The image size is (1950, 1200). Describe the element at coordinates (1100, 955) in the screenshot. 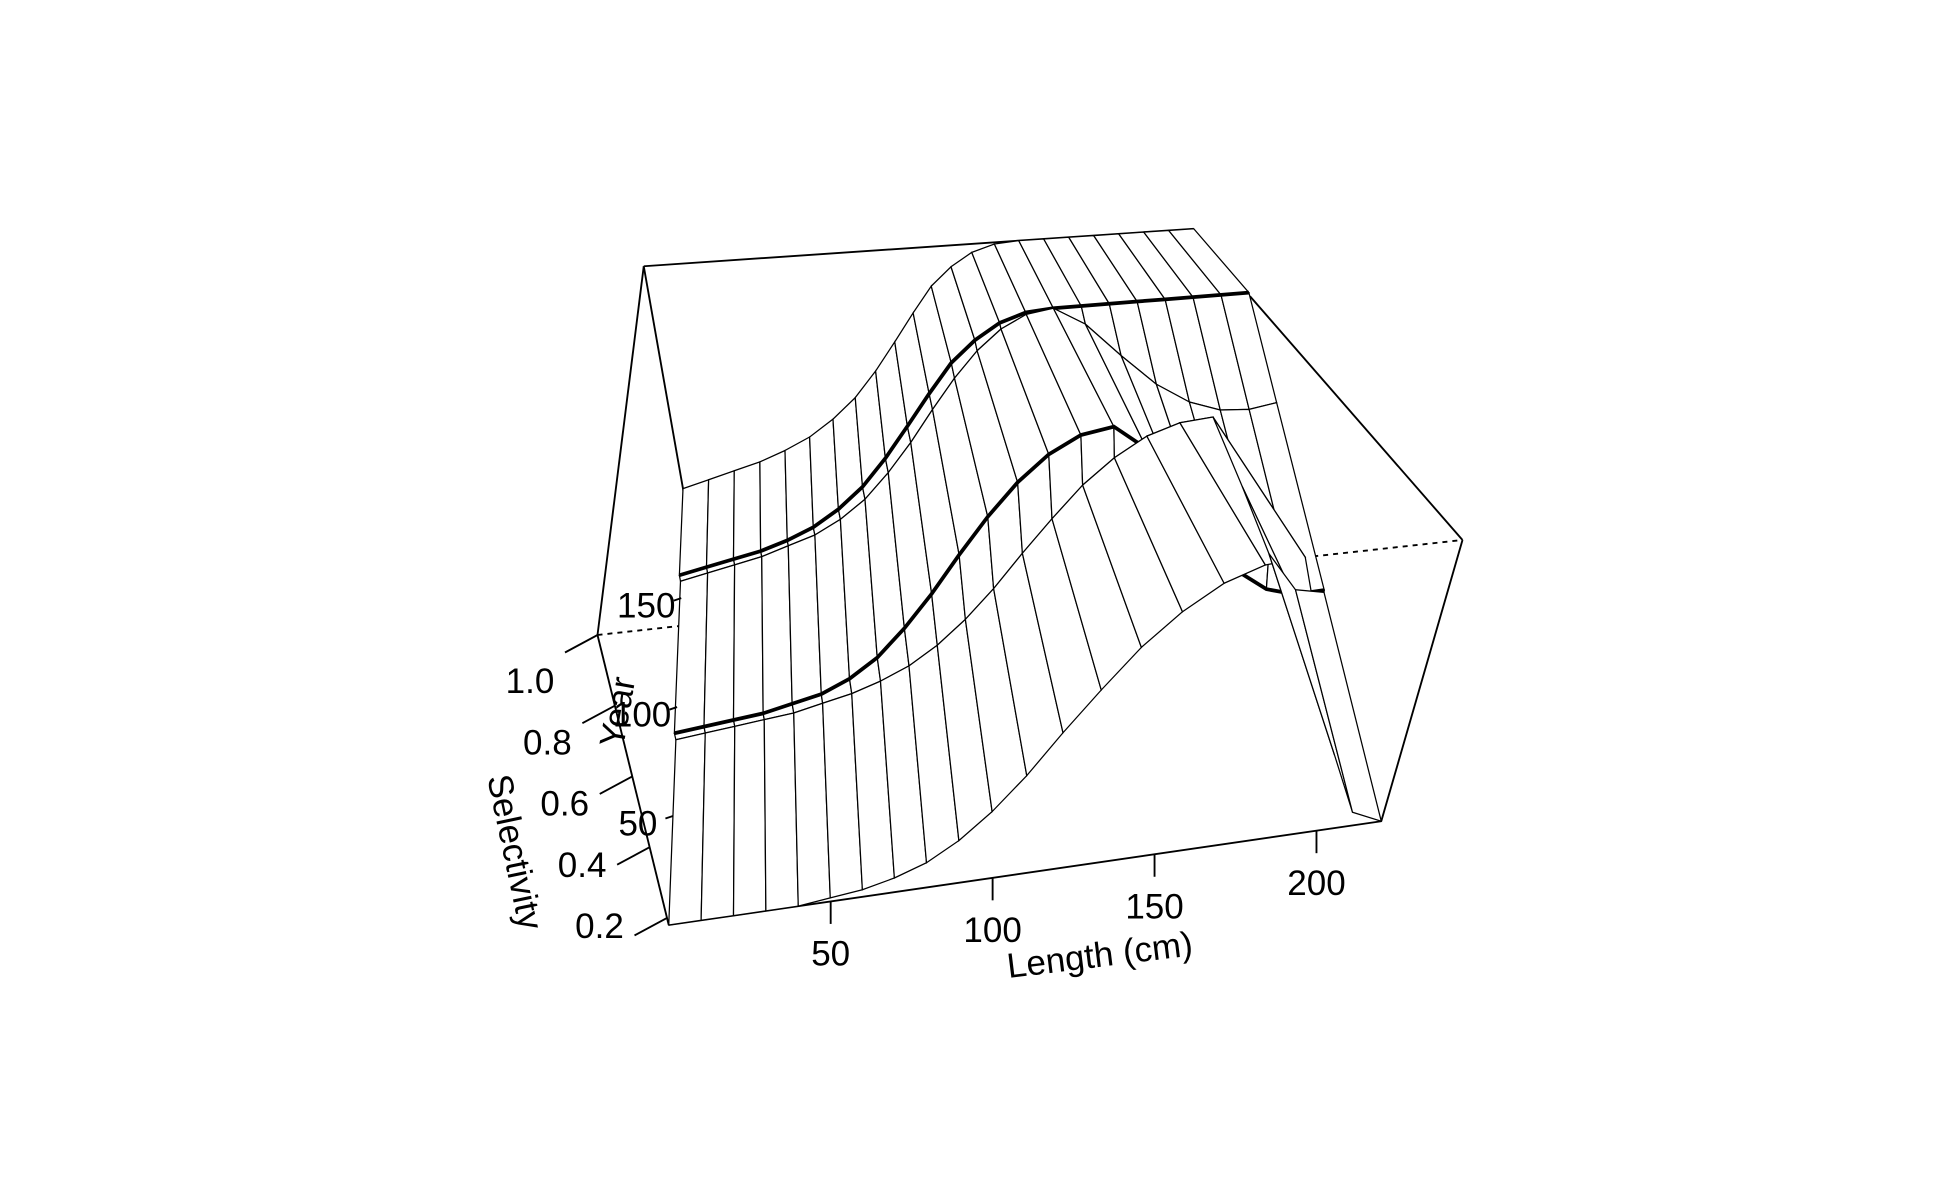

I see `x-axis-title: Length (cm)` at that location.